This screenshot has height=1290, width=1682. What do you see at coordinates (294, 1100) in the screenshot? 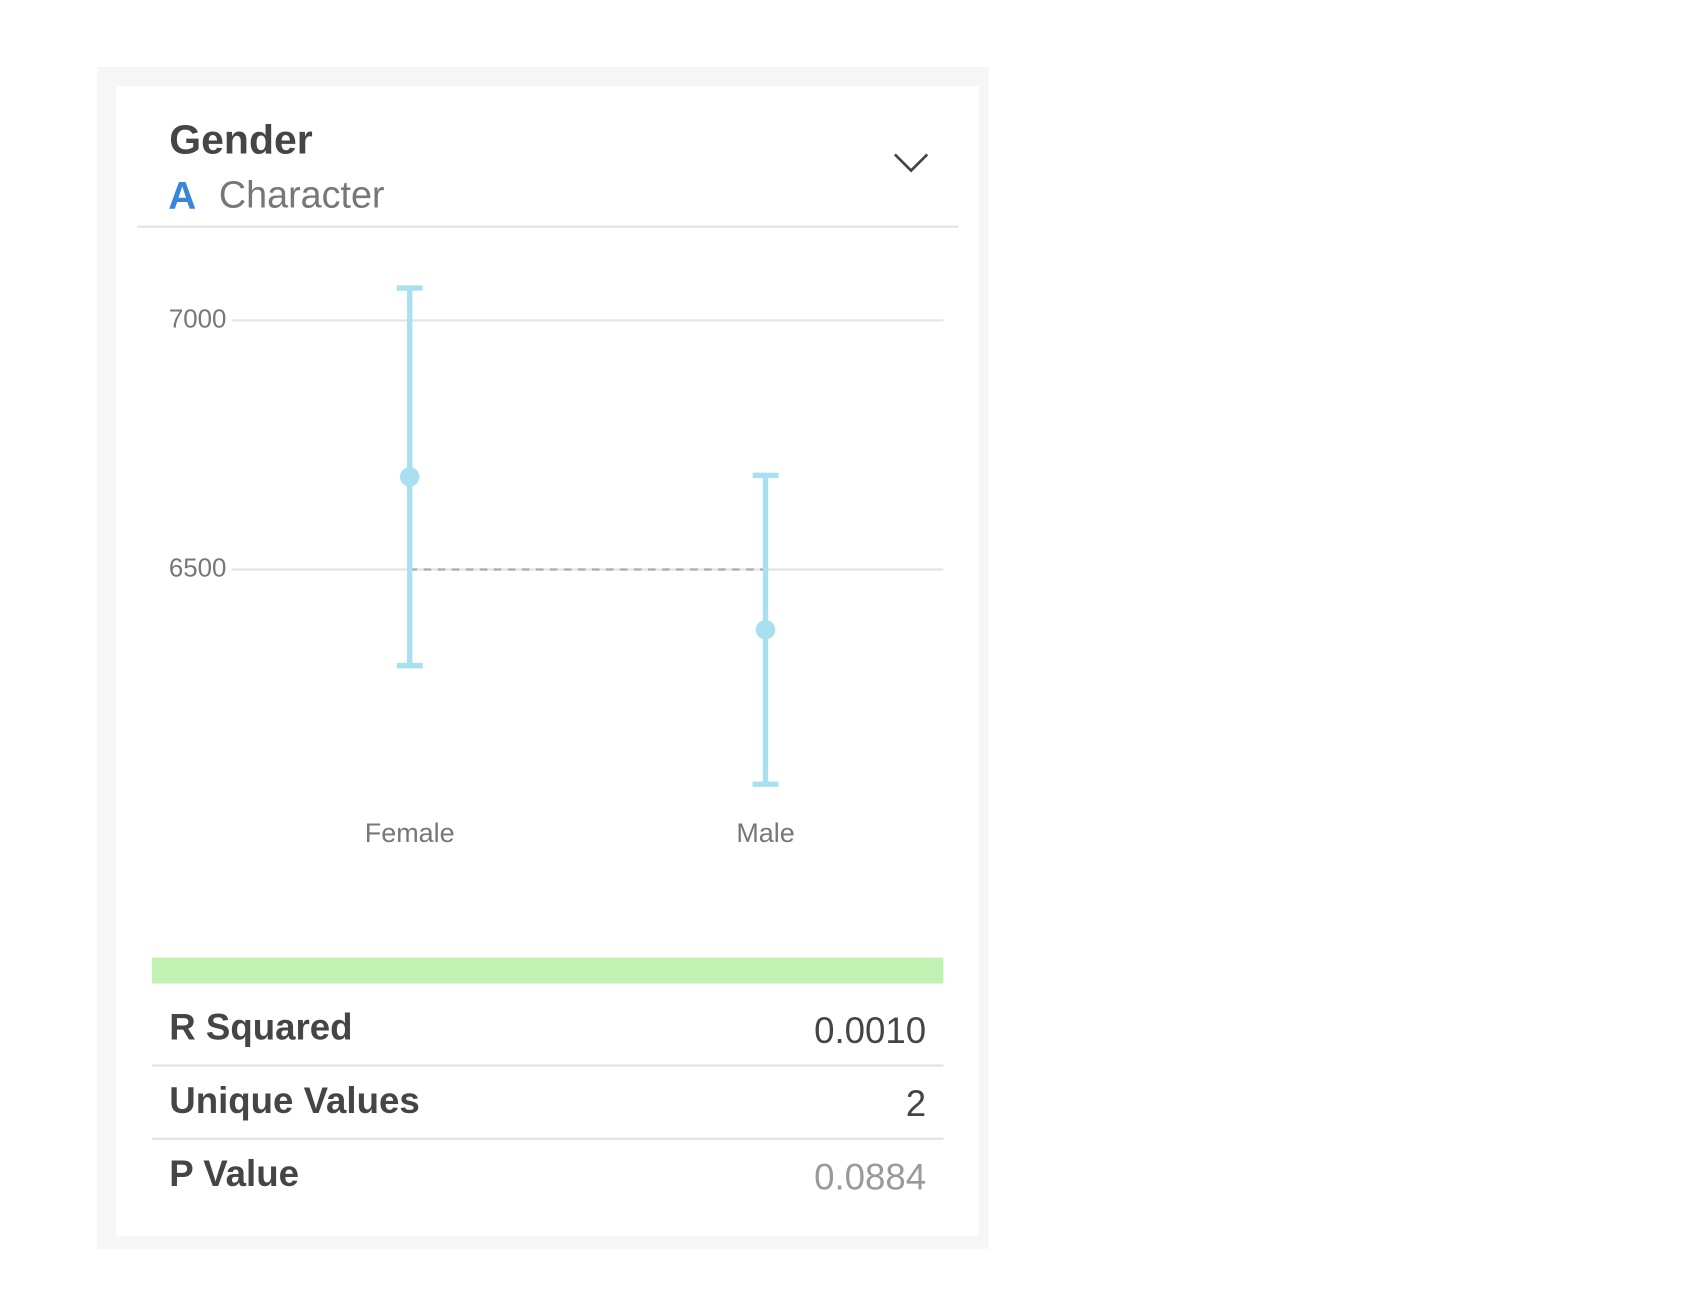
I see `stat-label: Unique Values` at bounding box center [294, 1100].